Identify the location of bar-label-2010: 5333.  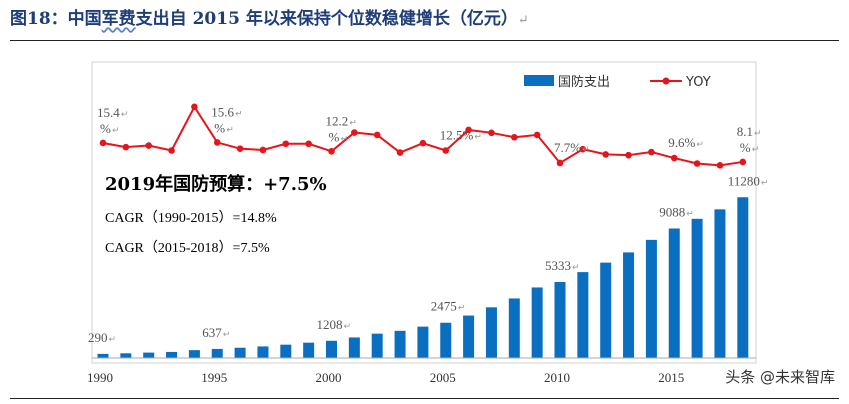
(558, 265).